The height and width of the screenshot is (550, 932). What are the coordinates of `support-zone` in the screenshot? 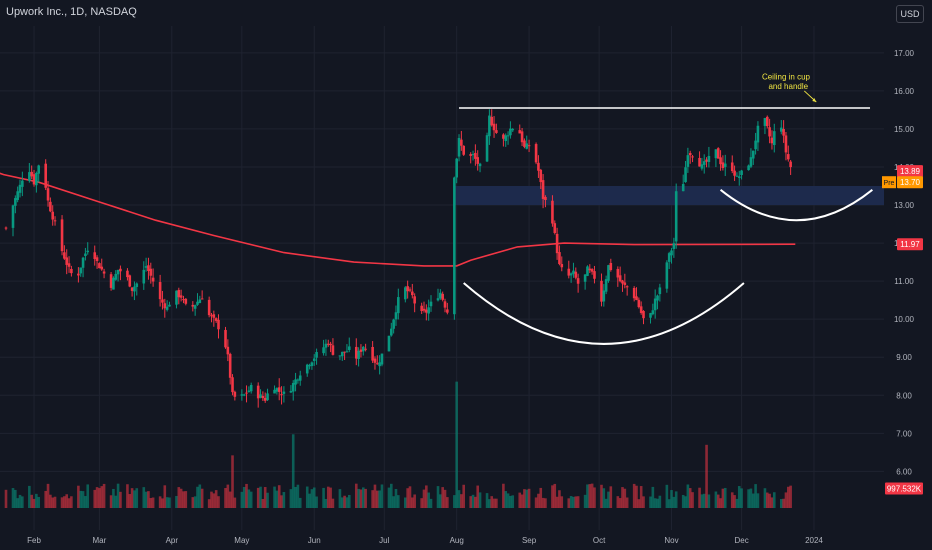 It's located at (670, 196).